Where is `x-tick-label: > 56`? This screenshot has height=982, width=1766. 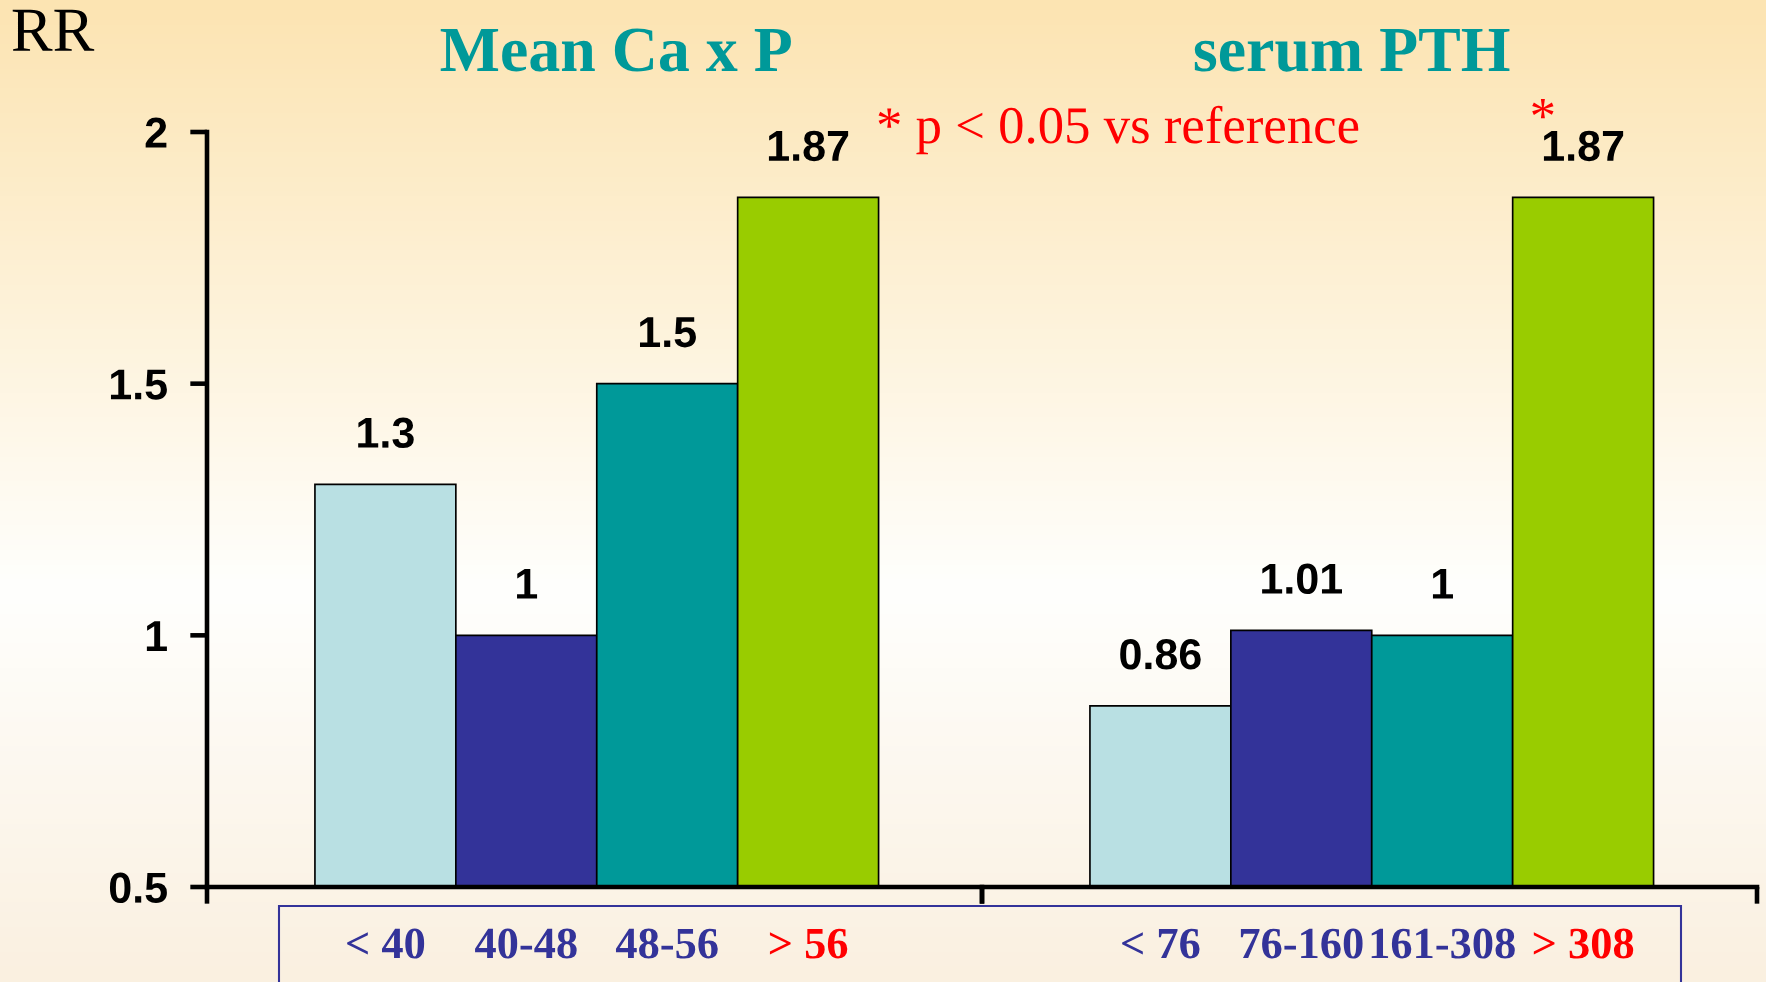
x-tick-label: > 56 is located at coordinates (808, 943).